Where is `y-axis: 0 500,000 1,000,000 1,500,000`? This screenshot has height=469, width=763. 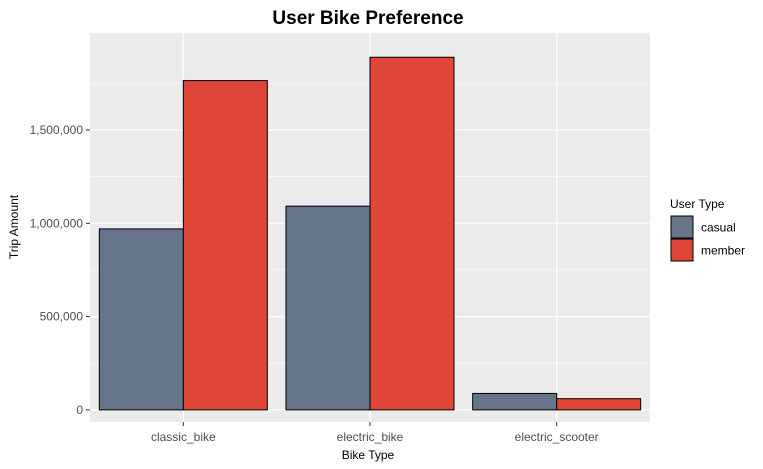 y-axis: 0 500,000 1,000,000 1,500,000 is located at coordinates (60, 270).